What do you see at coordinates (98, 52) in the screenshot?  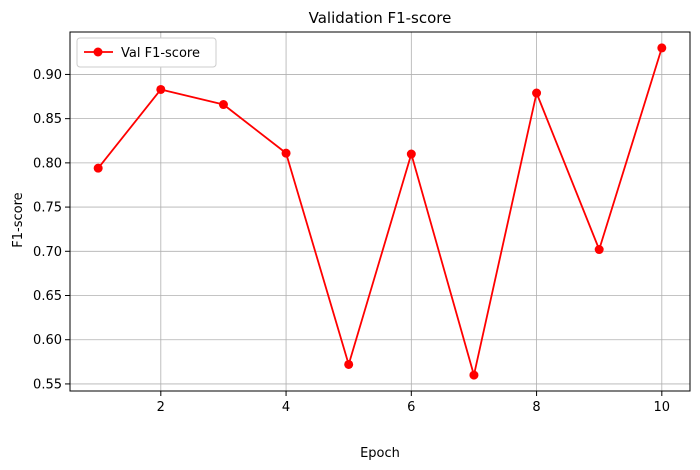 I see `legend-marker` at bounding box center [98, 52].